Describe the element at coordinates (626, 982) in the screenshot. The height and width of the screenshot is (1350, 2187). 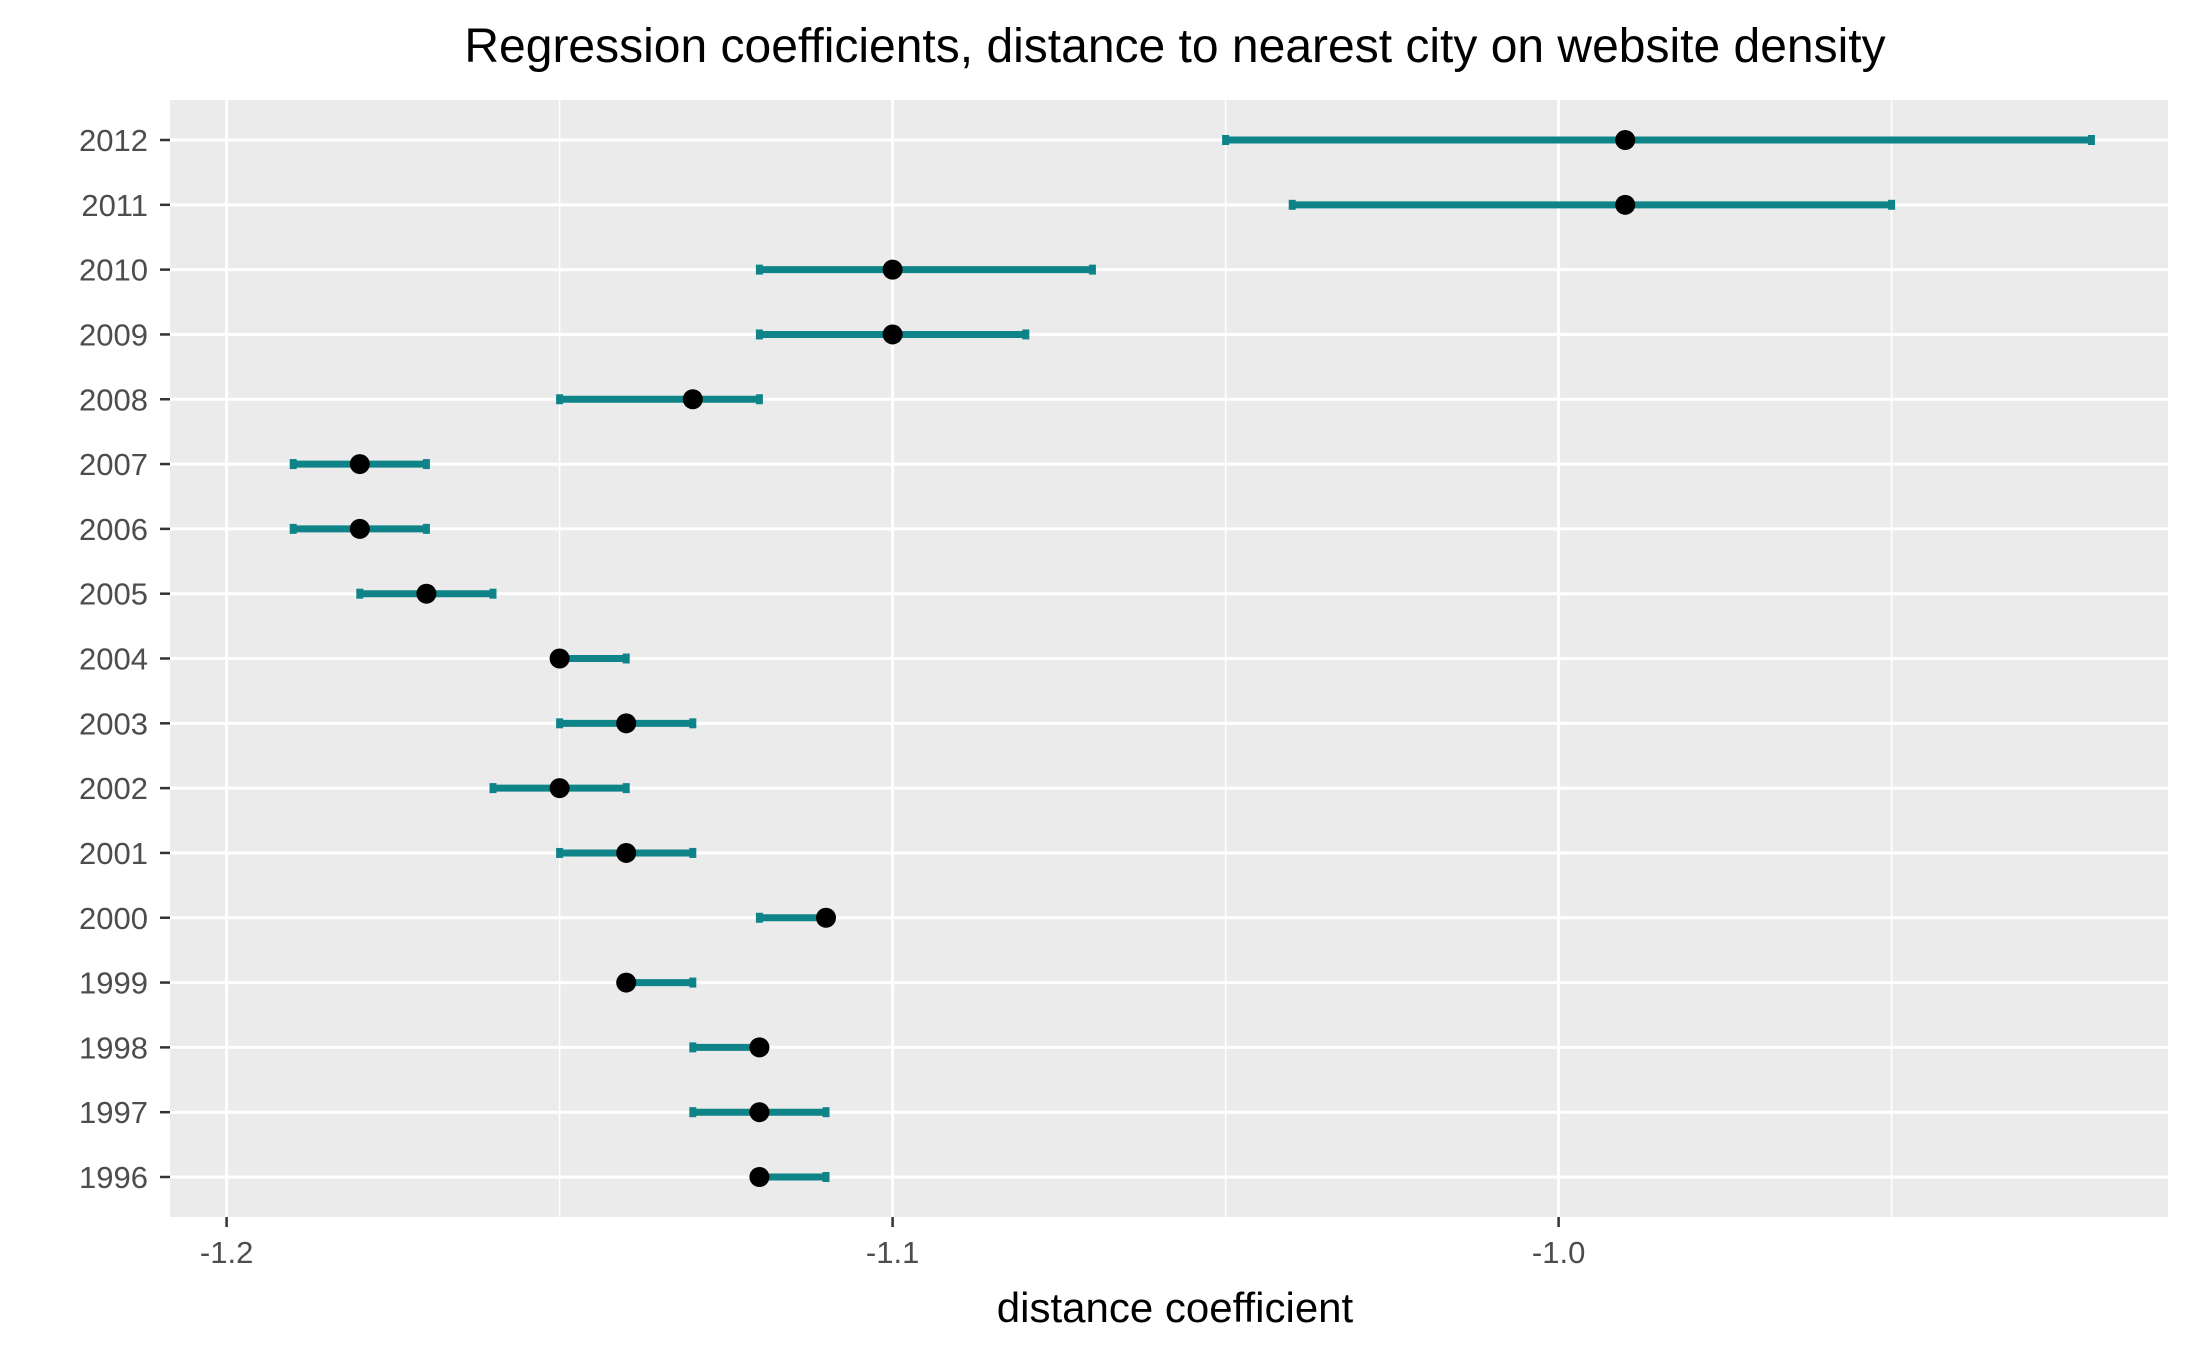
I see `point-estimate-1999` at that location.